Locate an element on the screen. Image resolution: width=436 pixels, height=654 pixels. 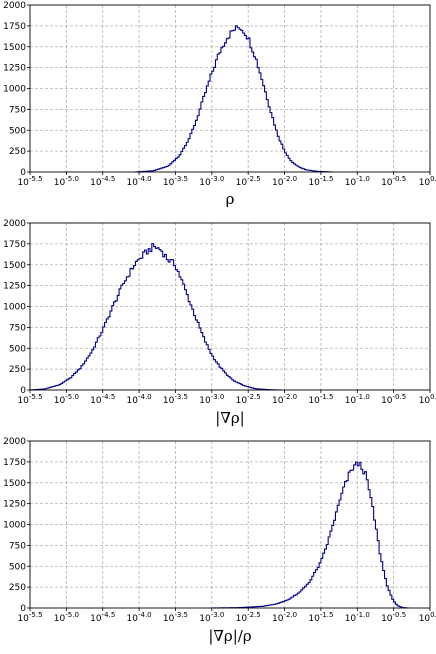
x-axis-label: |∇ρ|/ρ is located at coordinates (229, 636).